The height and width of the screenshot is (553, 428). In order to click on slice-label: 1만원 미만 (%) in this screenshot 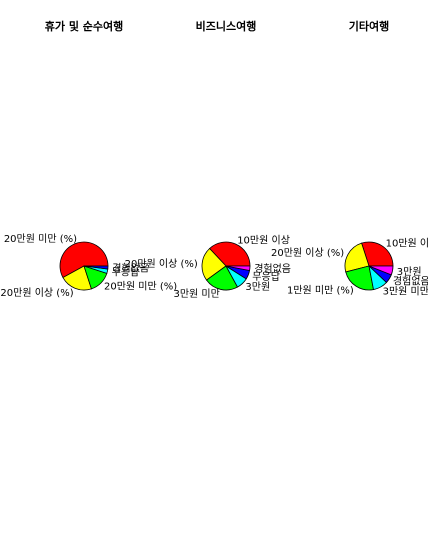, I will do `click(320, 290)`.